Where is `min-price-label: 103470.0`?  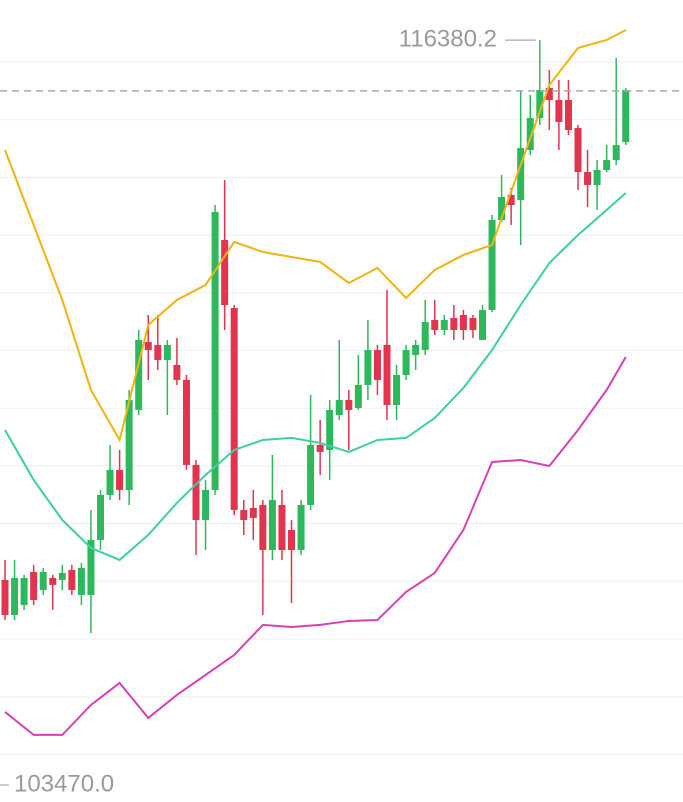 min-price-label: 103470.0 is located at coordinates (64, 783).